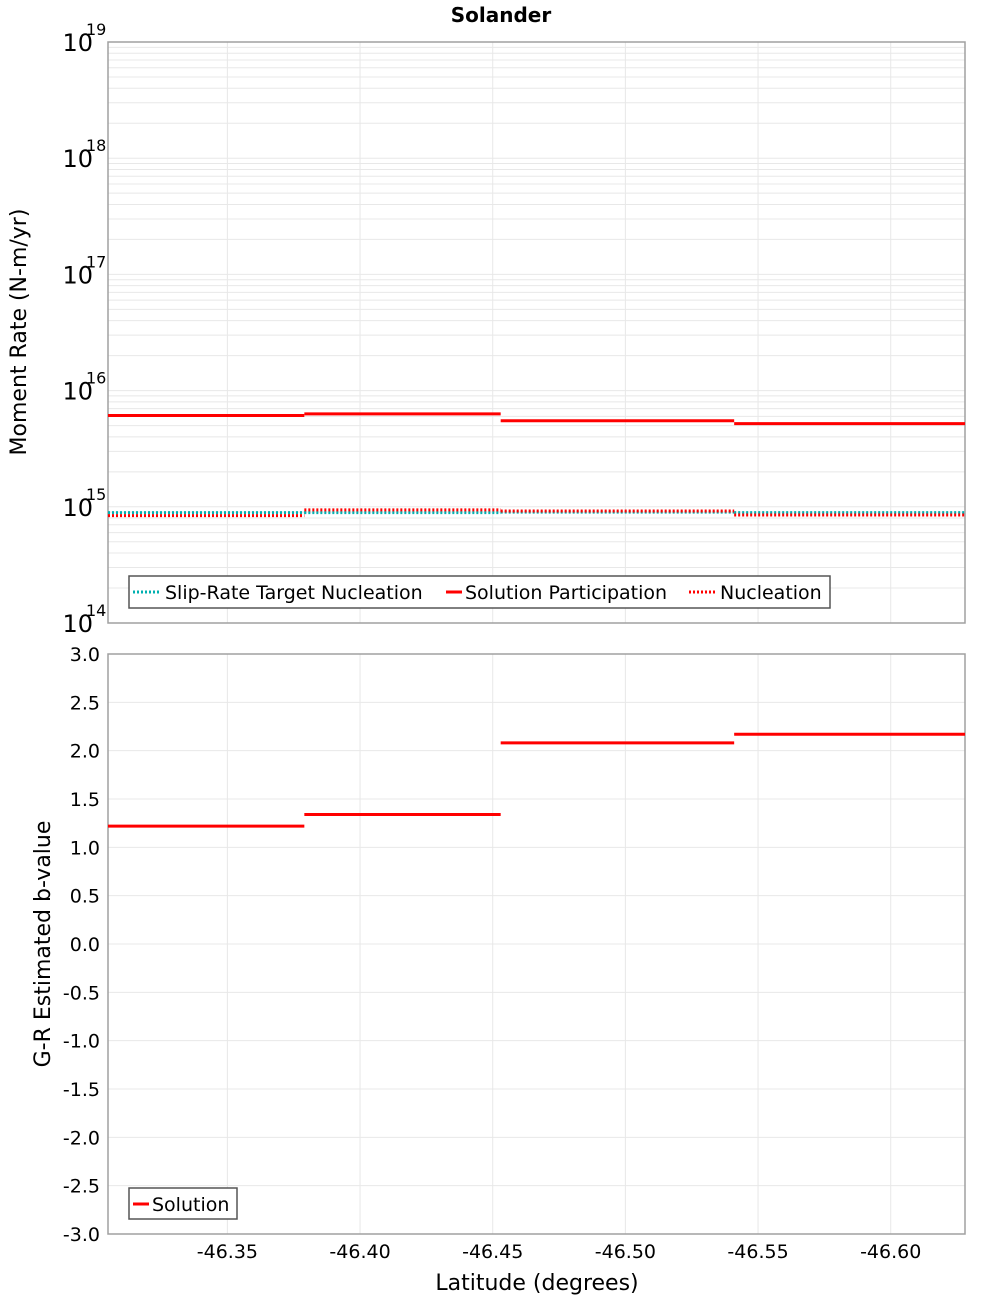 The width and height of the screenshot is (1000, 1304). I want to click on bottom-legend: Solution, so click(183, 1203).